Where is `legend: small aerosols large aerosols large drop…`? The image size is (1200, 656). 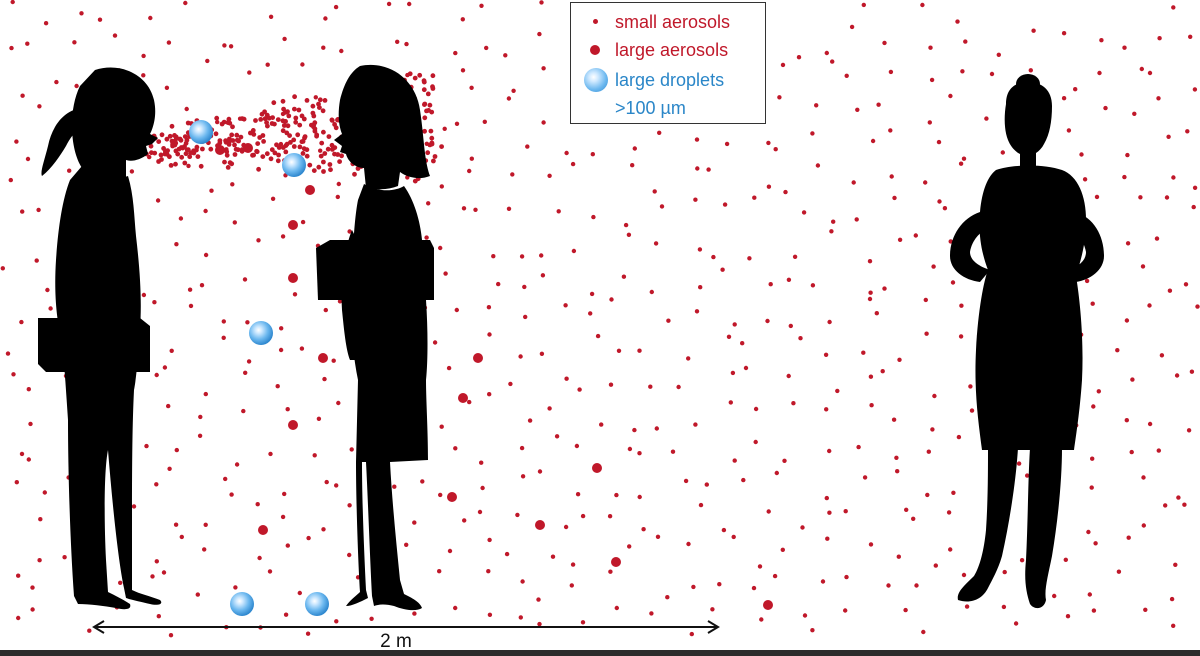 legend: small aerosols large aerosols large drop… is located at coordinates (668, 63).